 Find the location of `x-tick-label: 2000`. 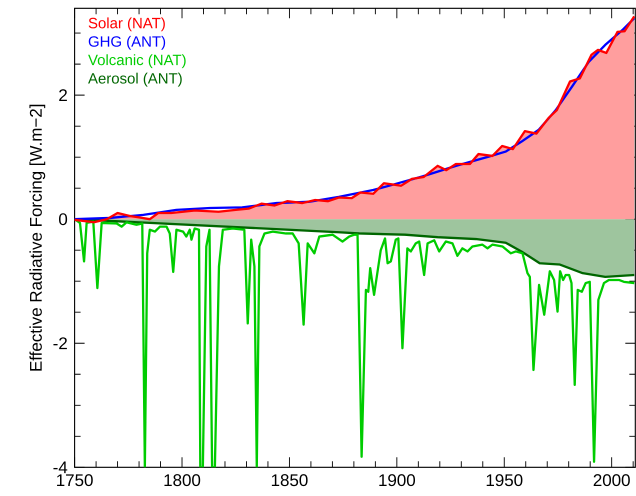

x-tick-label: 2000 is located at coordinates (612, 480).